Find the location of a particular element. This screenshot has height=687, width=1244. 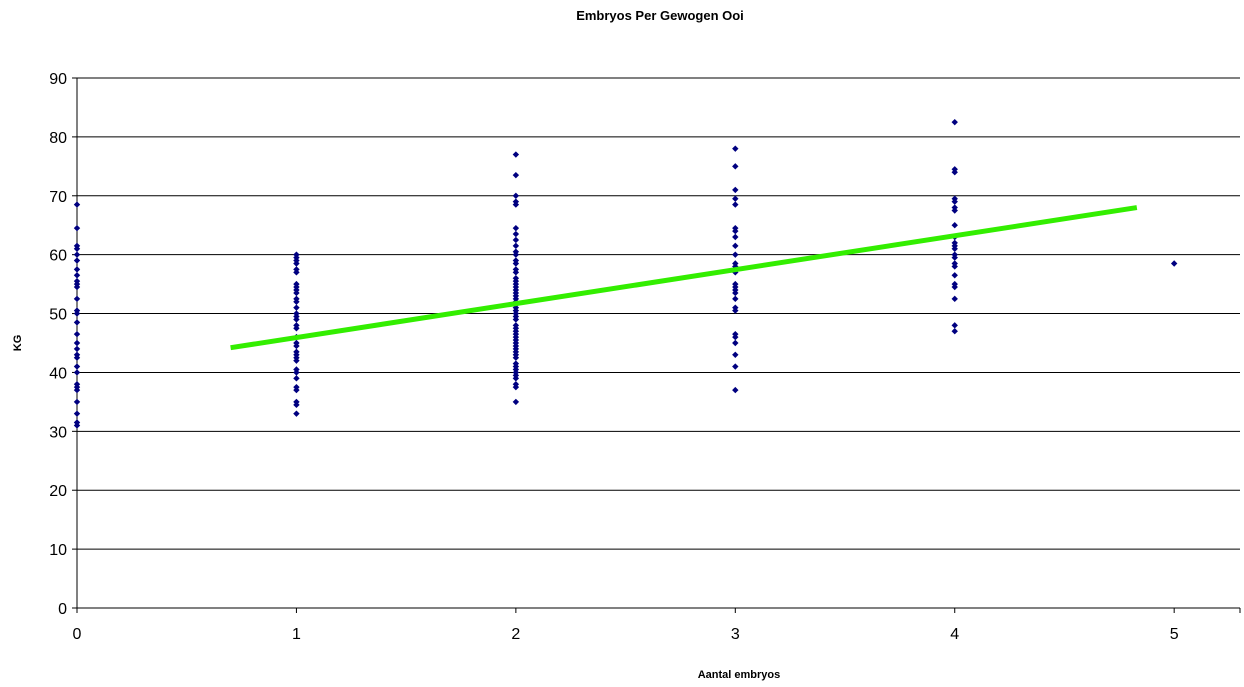

y-tick-label-80: 80 is located at coordinates (58, 138).